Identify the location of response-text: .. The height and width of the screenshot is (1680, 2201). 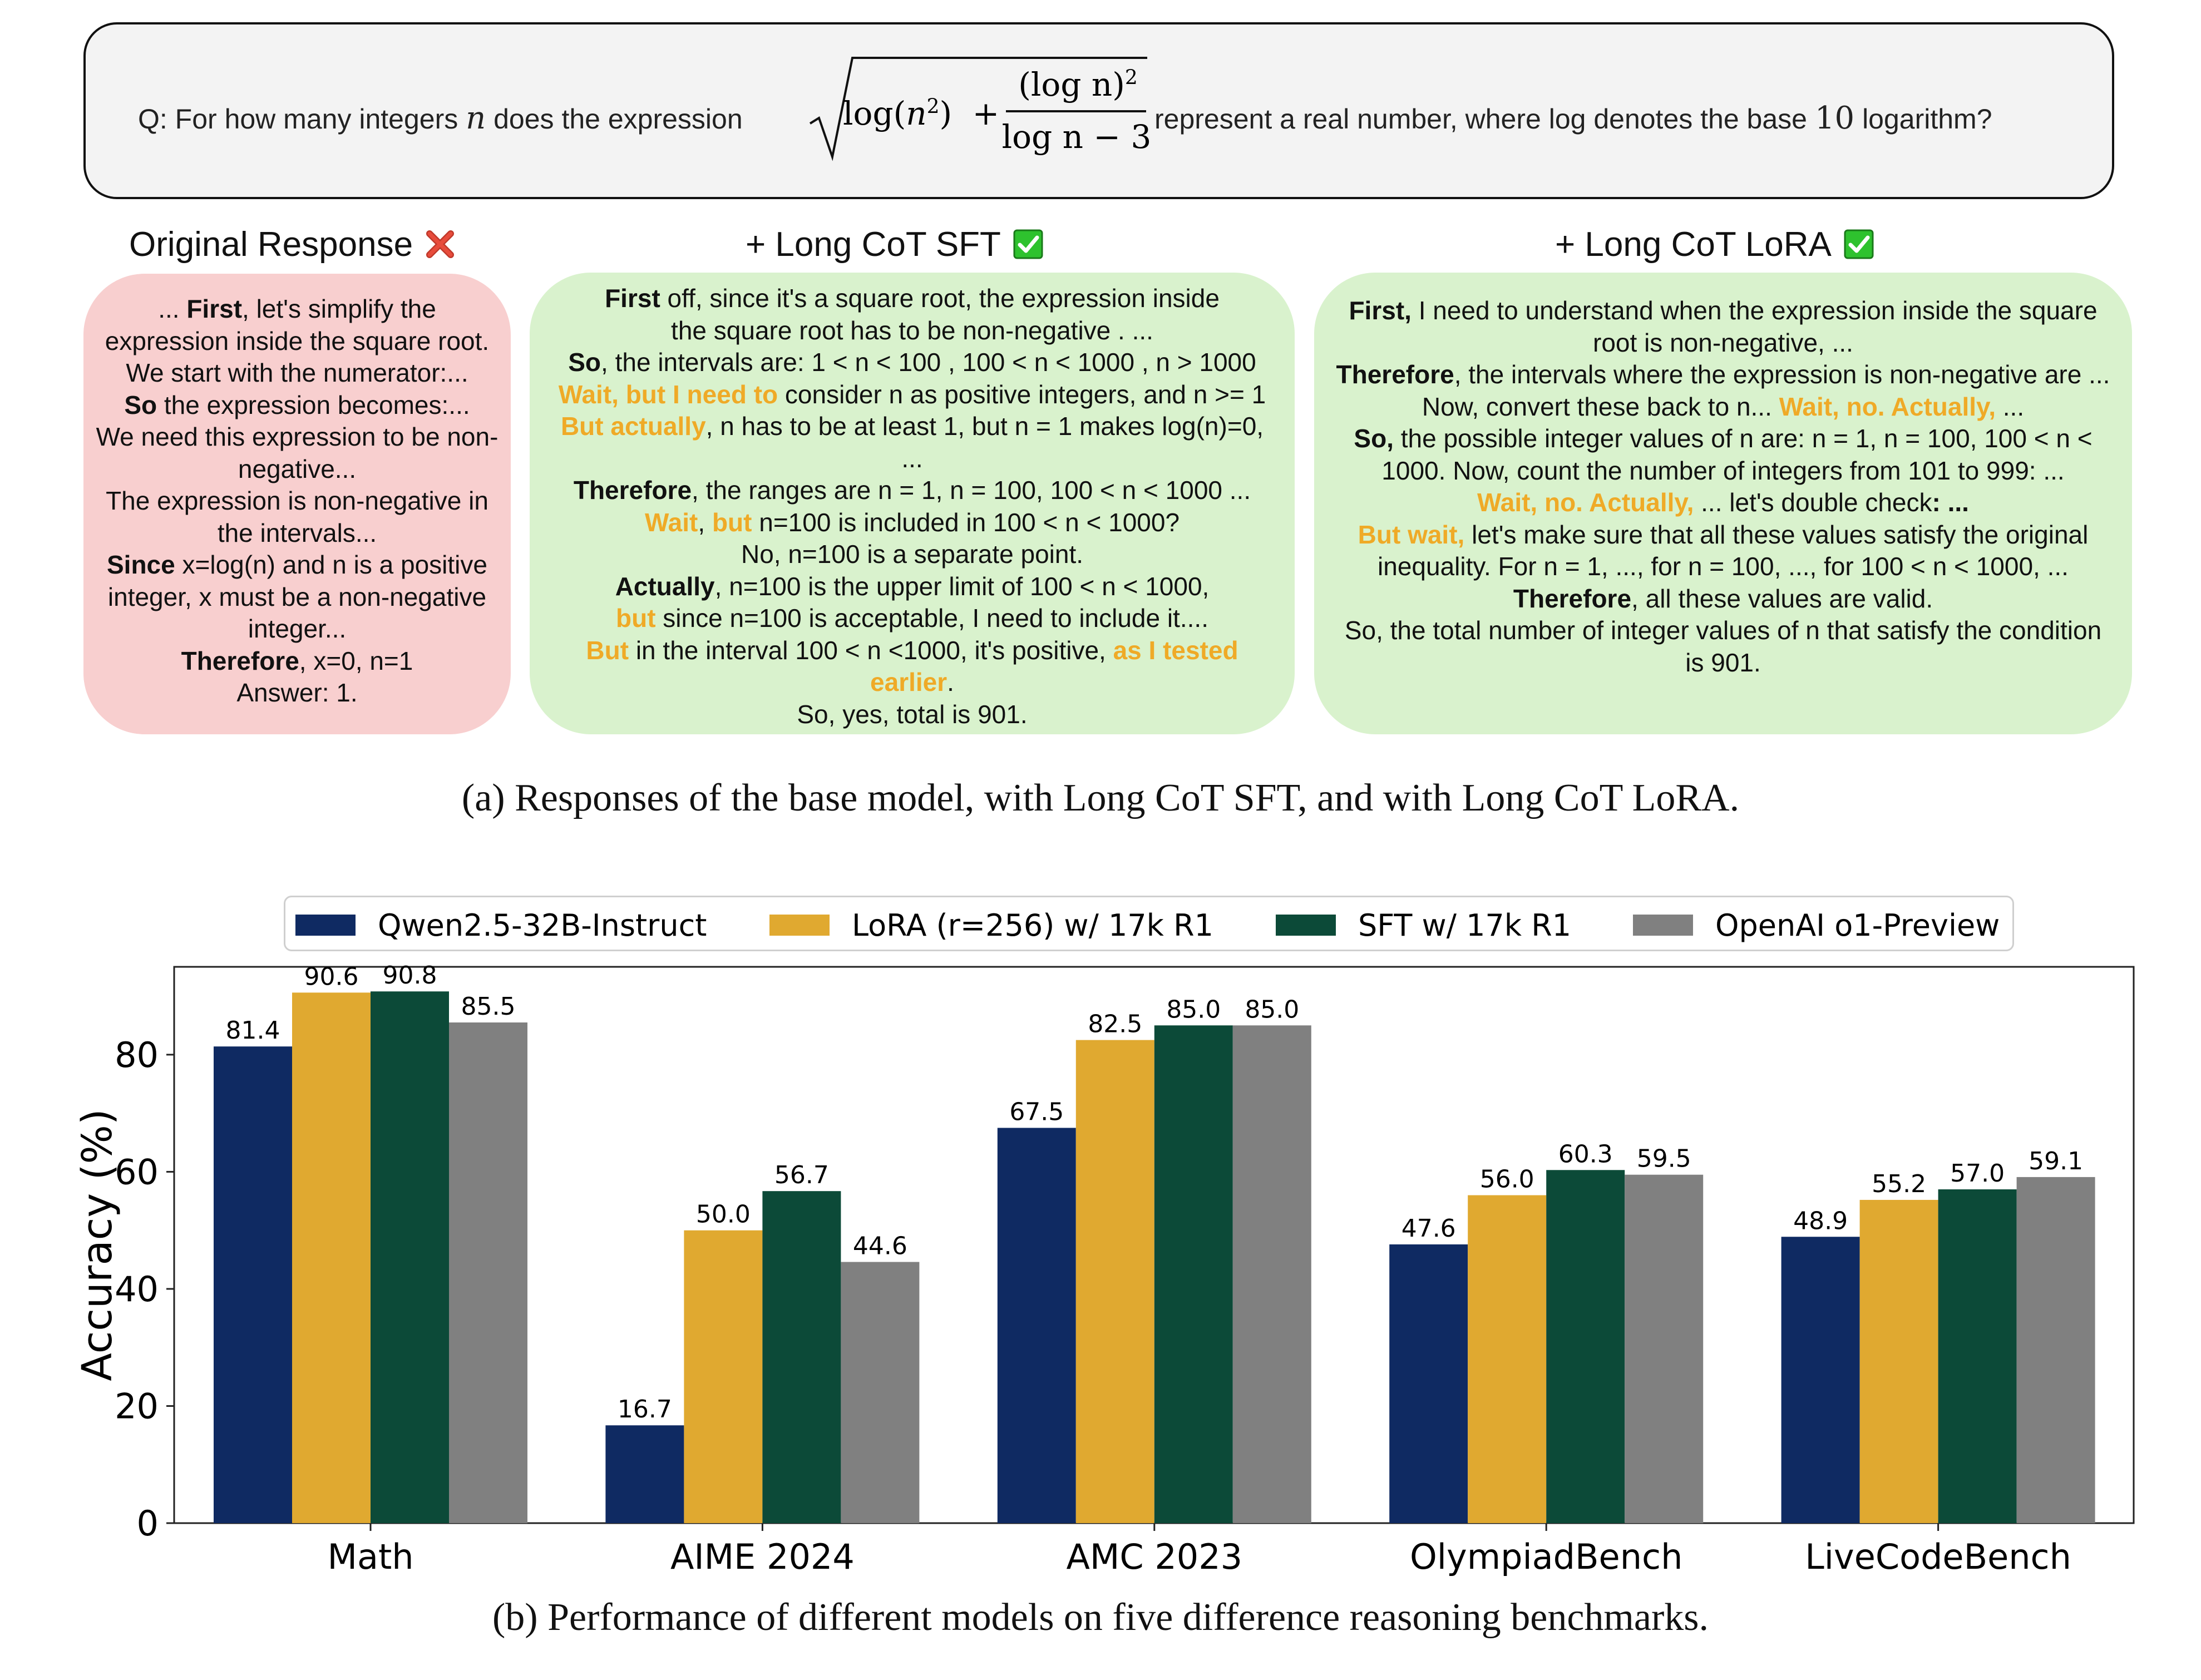
(950, 682).